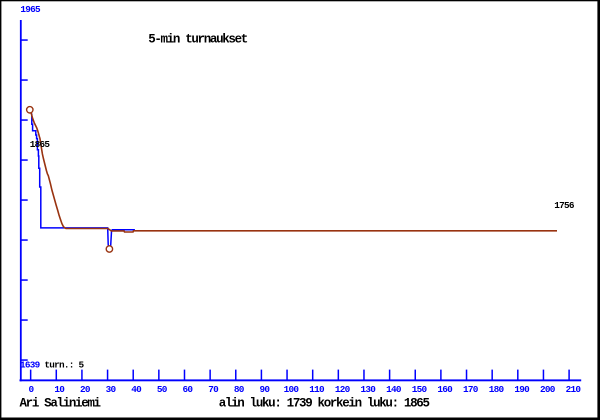 This screenshot has width=600, height=420. Describe the element at coordinates (136, 389) in the screenshot. I see `svg-text: 40` at that location.